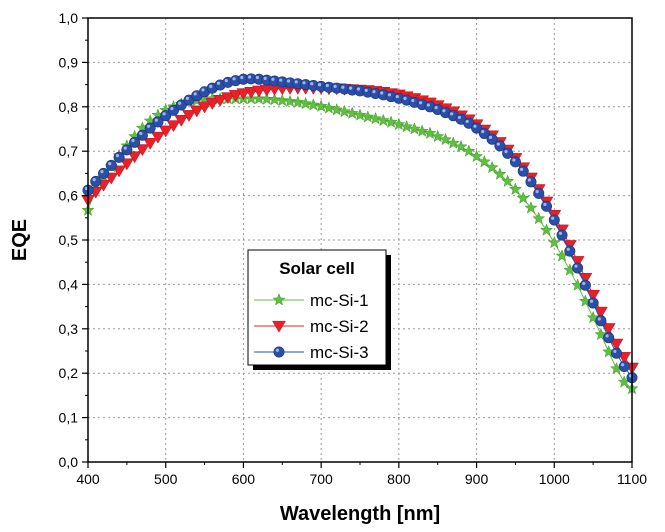 Image resolution: width=665 pixels, height=532 pixels. Describe the element at coordinates (244, 479) in the screenshot. I see `x-tick-label: 600` at that location.